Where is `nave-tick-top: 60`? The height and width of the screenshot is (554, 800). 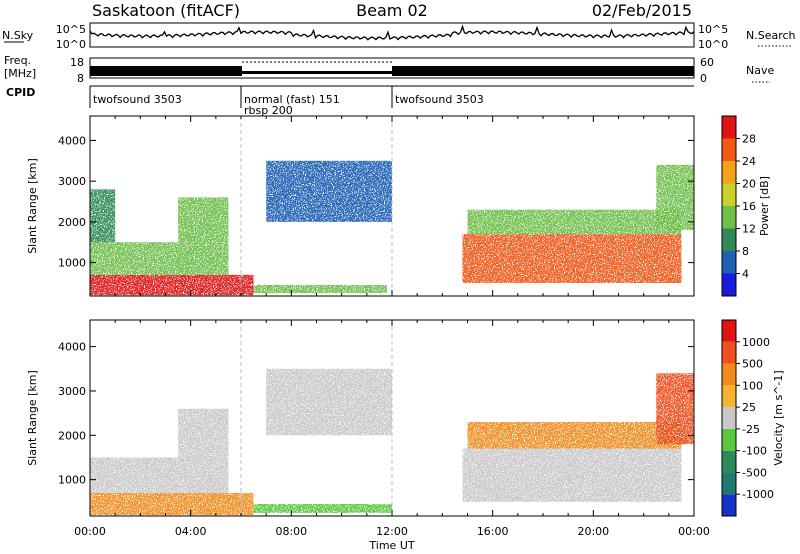
nave-tick-top: 60 is located at coordinates (707, 62).